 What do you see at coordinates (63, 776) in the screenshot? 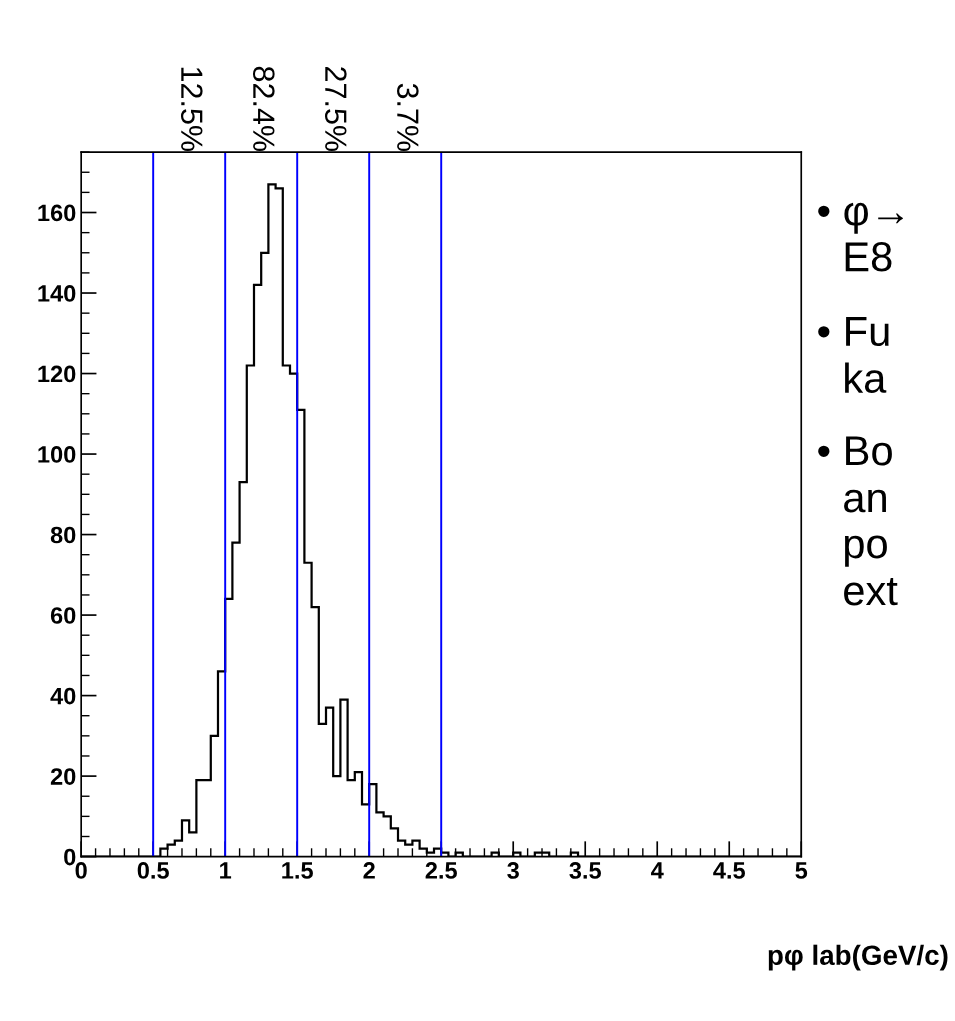
I see `y-tick-label: 20` at bounding box center [63, 776].